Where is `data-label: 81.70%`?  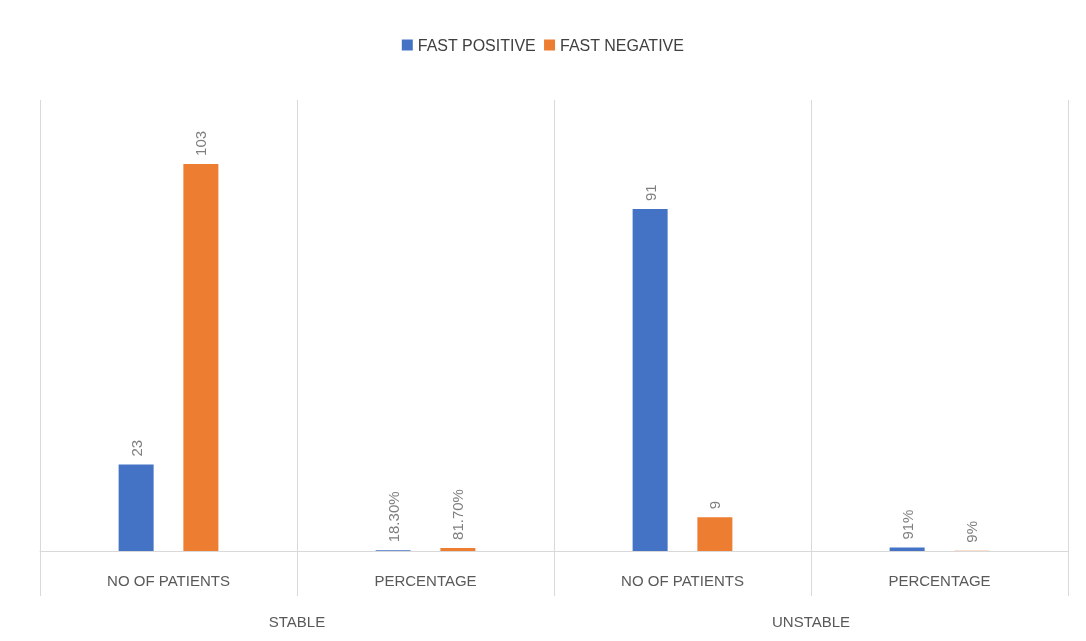 data-label: 81.70% is located at coordinates (458, 514).